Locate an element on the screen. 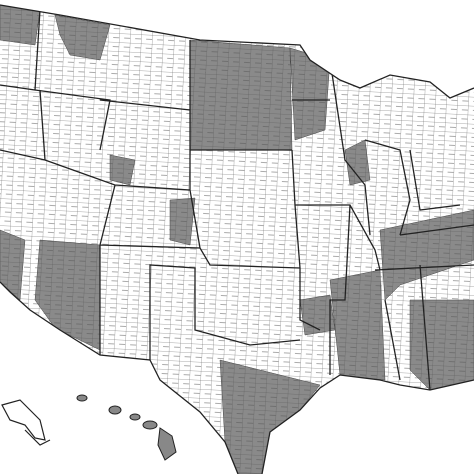 The width and height of the screenshot is (474, 474). alaska is located at coordinates (26, 422).